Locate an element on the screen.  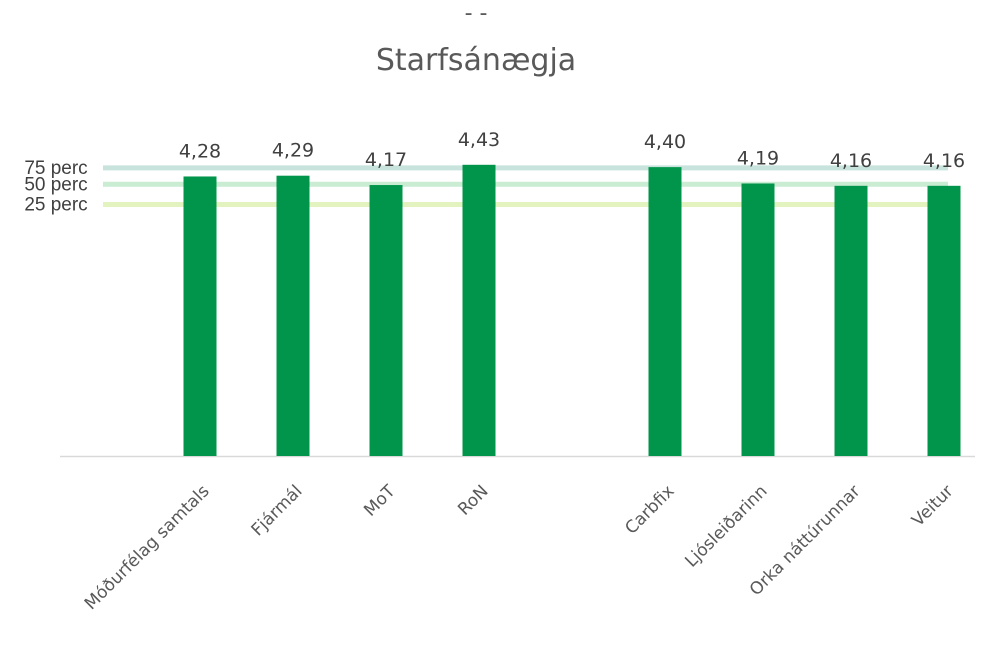
category-label: MoT is located at coordinates (380, 501).